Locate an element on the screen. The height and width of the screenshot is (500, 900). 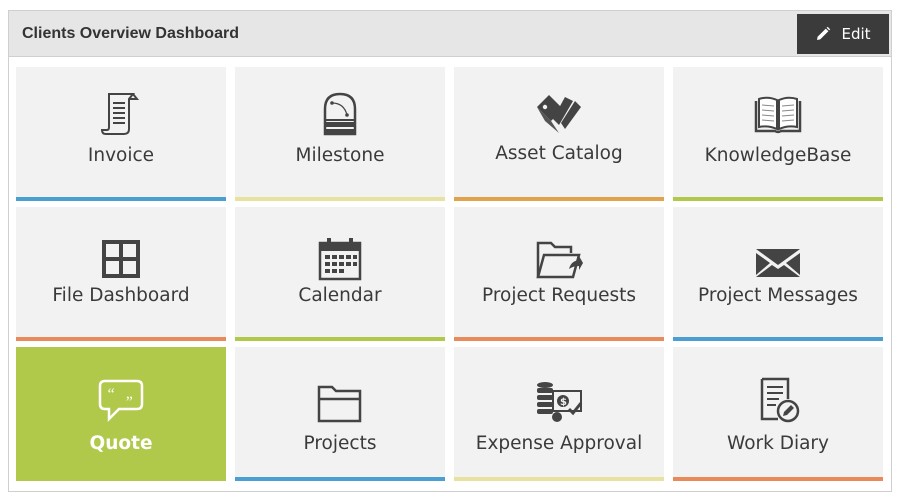
tile-calendar: Calendar is located at coordinates (340, 274).